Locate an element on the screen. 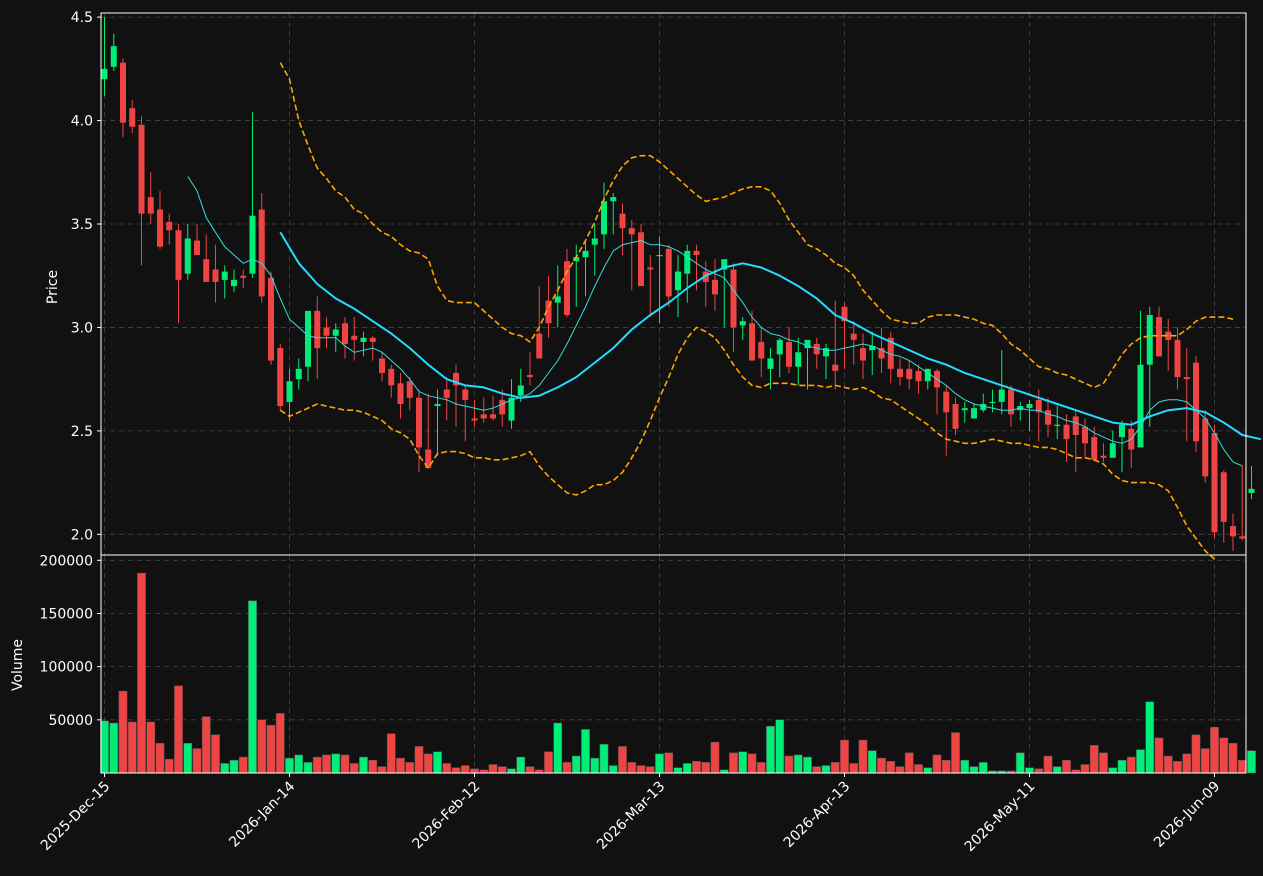  volume-tick-label: 50000 is located at coordinates (70, 721).